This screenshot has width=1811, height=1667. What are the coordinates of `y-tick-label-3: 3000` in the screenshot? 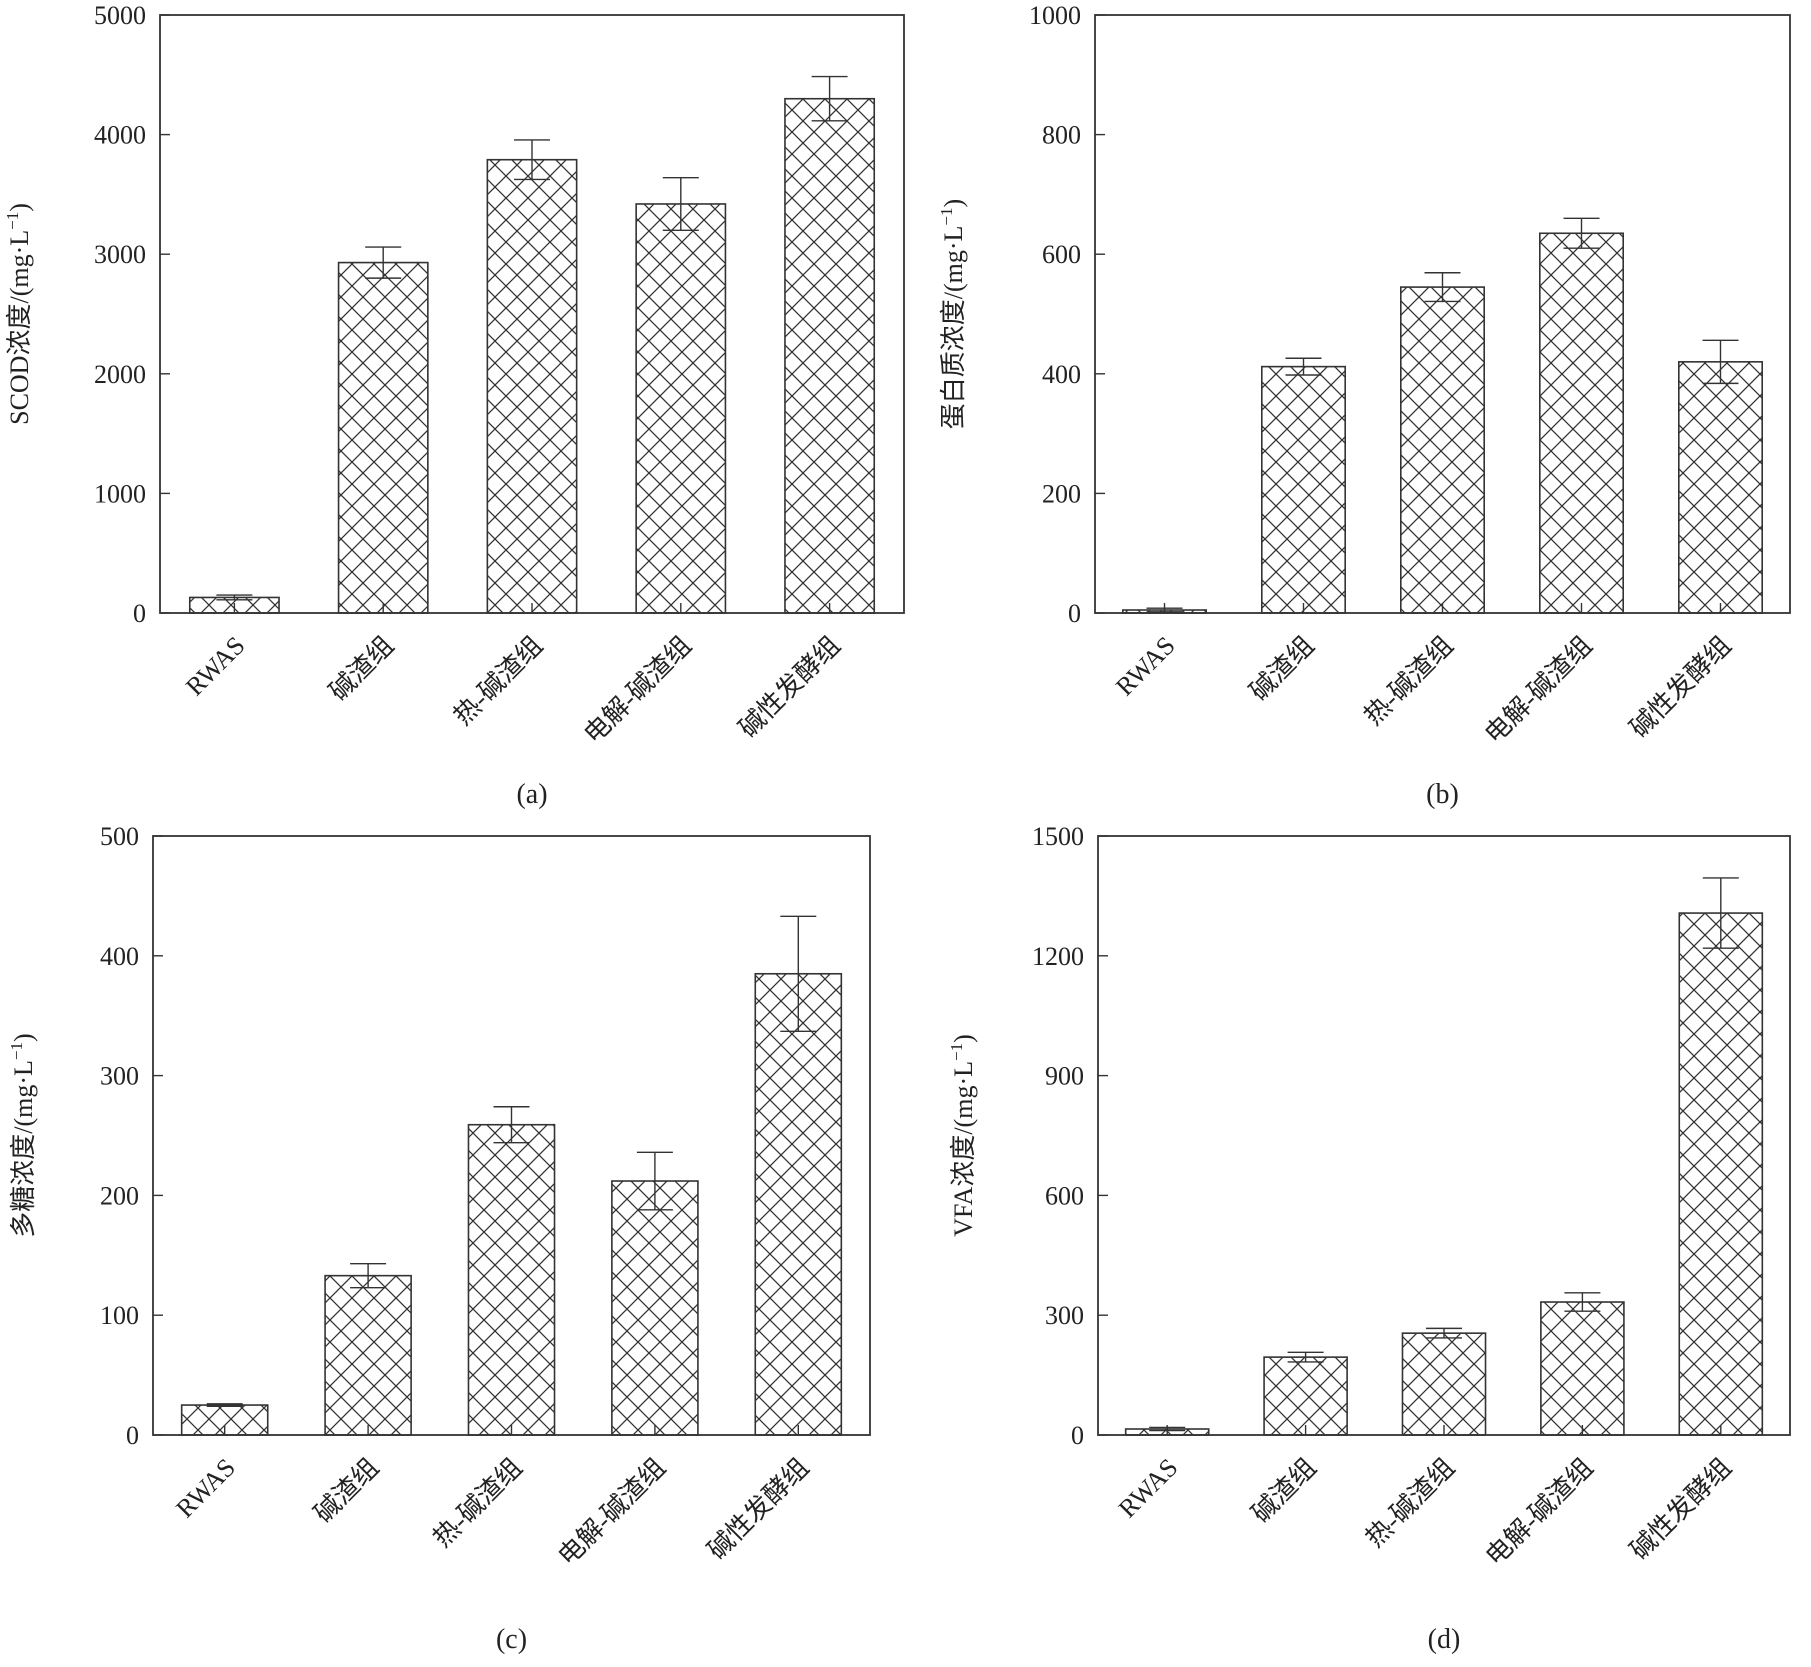 It's located at (120, 254).